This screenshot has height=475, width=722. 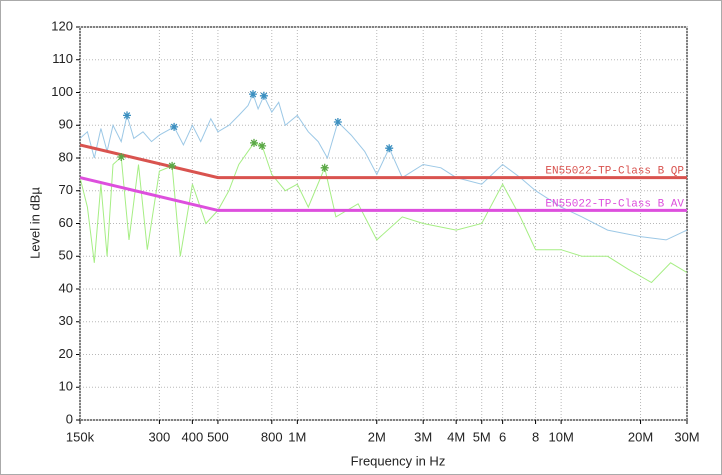 I want to click on x-tick-label: 6, so click(x=502, y=436).